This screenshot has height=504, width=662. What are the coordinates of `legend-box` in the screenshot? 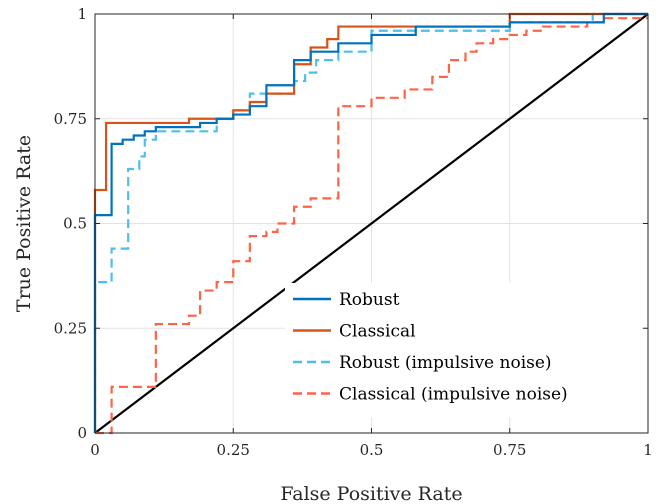 It's located at (463, 350).